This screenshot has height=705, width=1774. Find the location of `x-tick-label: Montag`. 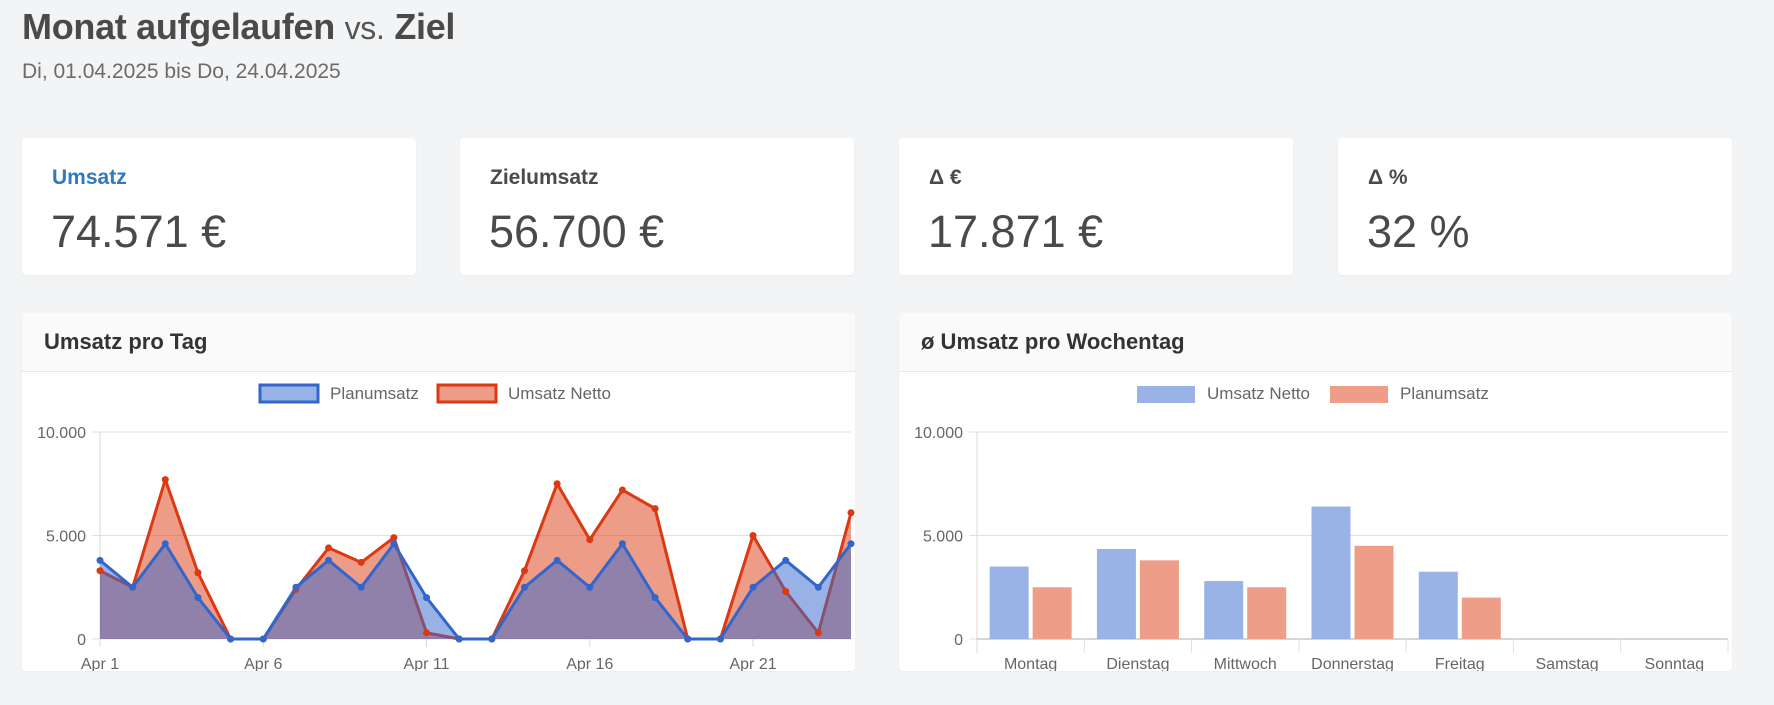

x-tick-label: Montag is located at coordinates (1030, 663).